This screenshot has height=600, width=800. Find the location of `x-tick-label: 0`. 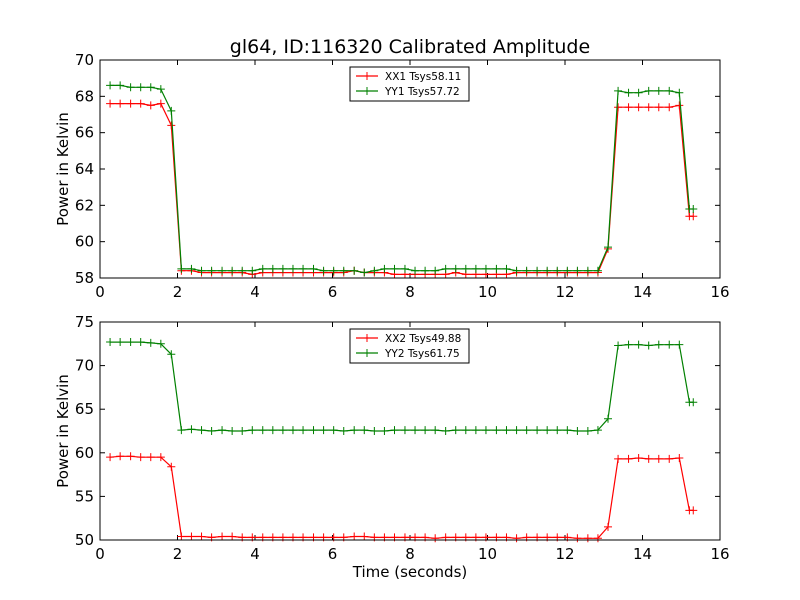

x-tick-label: 0 is located at coordinates (100, 292).